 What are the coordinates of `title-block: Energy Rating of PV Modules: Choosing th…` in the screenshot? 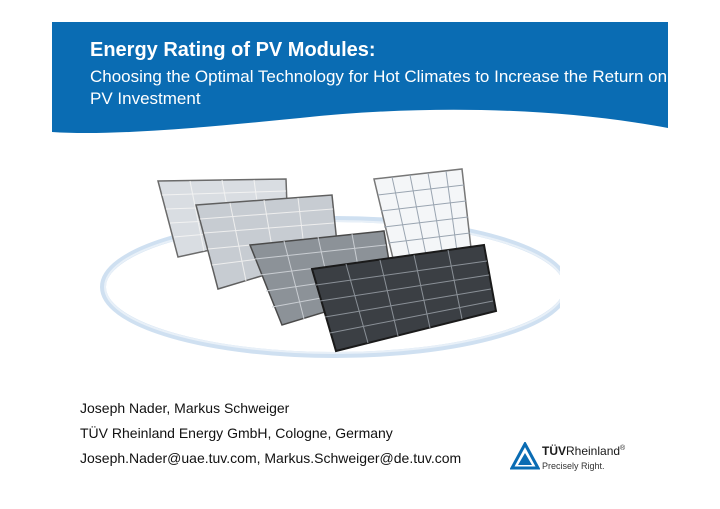 It's located at (390, 74).